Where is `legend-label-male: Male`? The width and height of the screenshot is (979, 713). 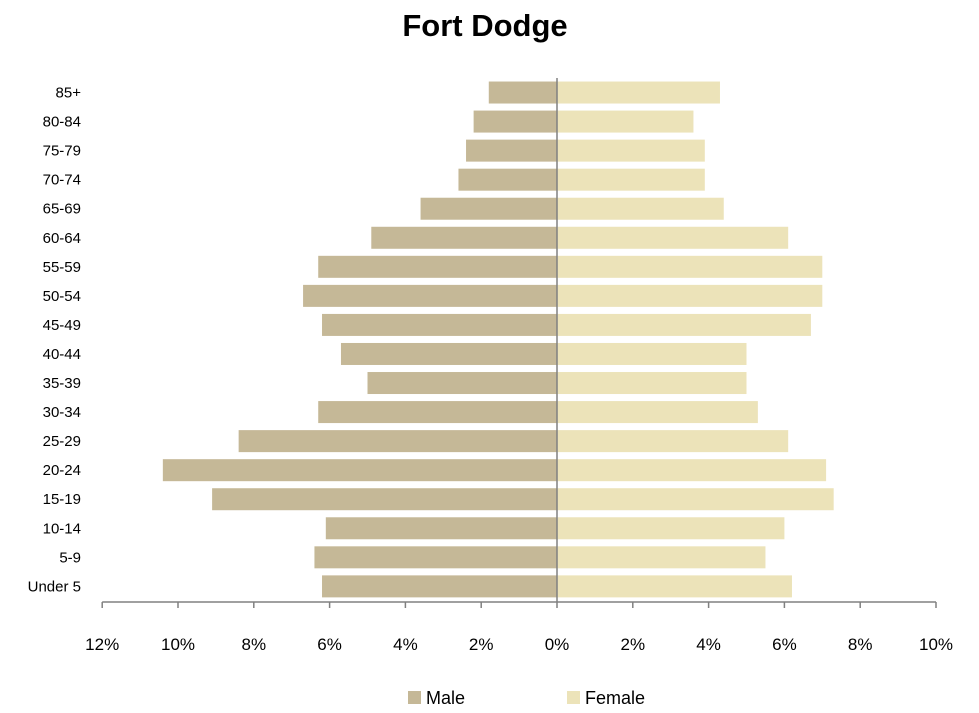 legend-label-male: Male is located at coordinates (445, 698).